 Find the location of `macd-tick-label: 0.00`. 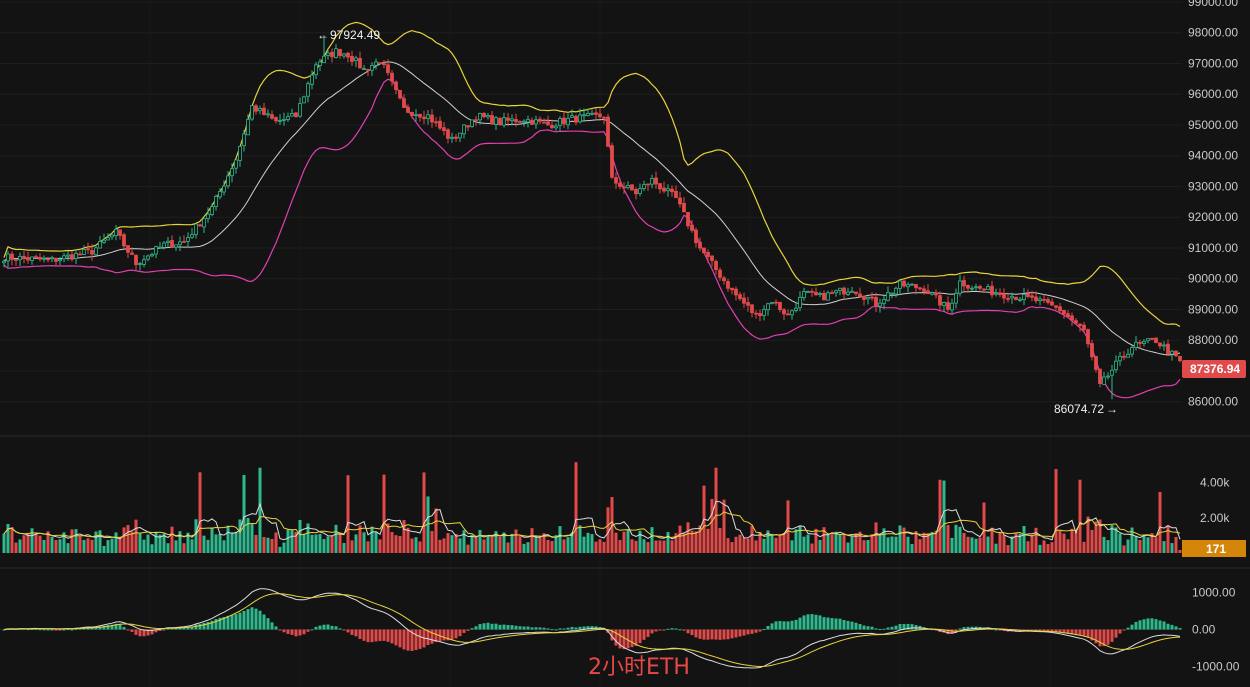

macd-tick-label: 0.00 is located at coordinates (1204, 630).